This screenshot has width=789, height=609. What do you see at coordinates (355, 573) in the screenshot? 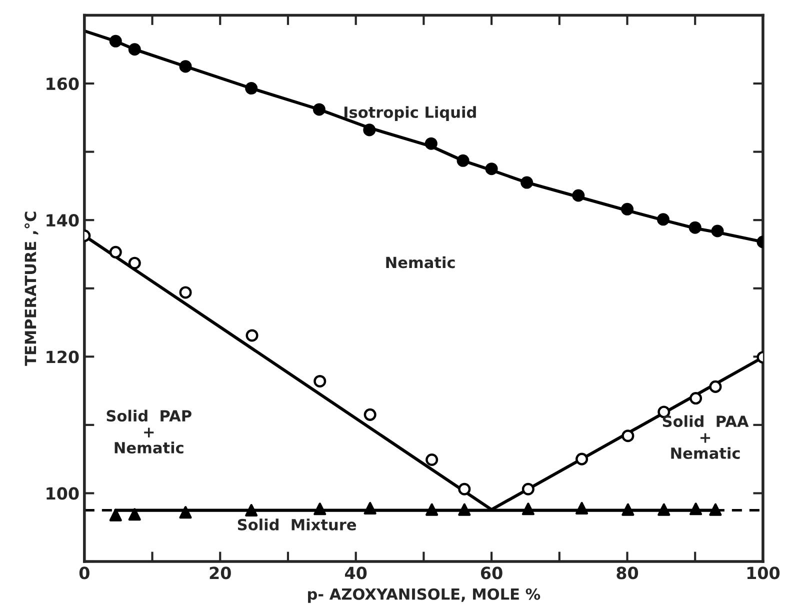
I see `x-tick-label: 40` at bounding box center [355, 573].